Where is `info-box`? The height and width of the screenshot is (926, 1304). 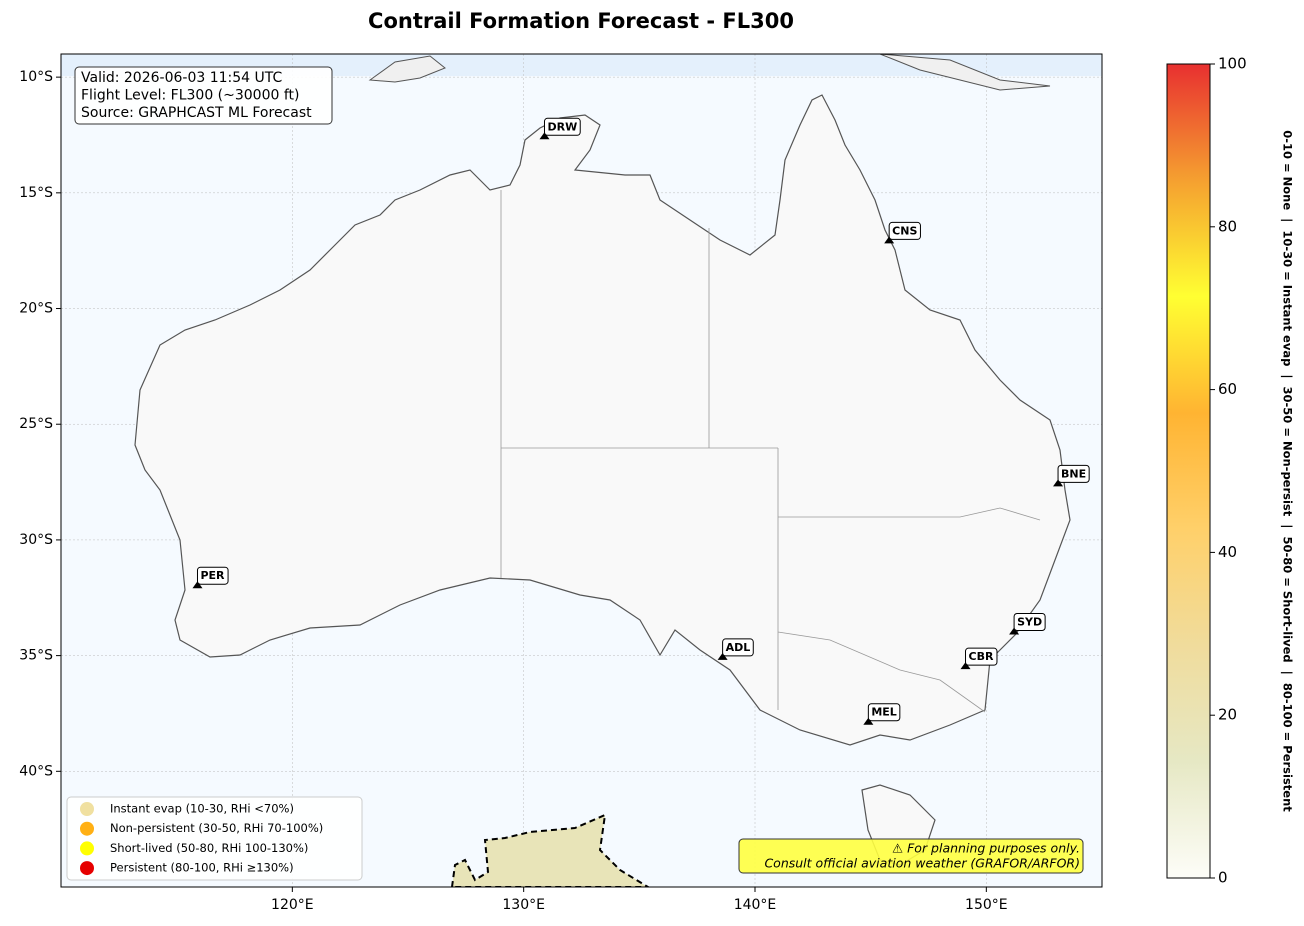
info-box is located at coordinates (203, 95).